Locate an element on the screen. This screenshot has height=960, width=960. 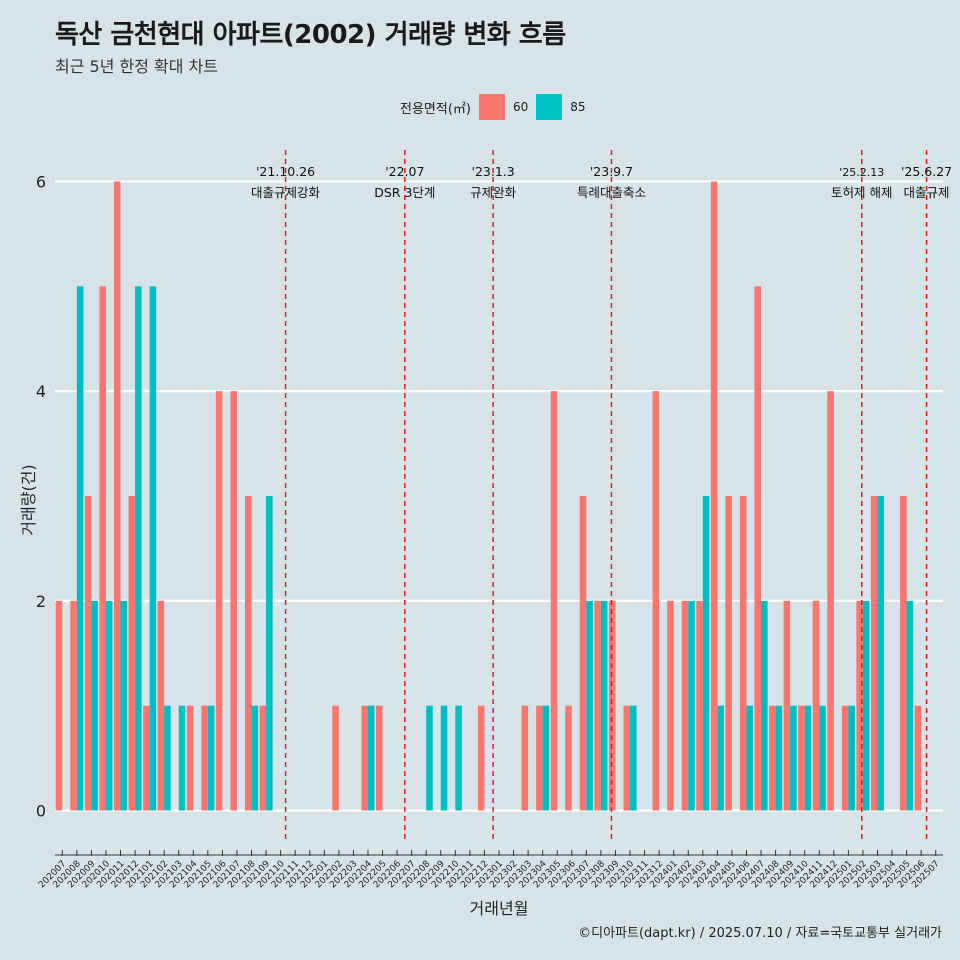
y-tick-label-6: 6 is located at coordinates (41, 181).